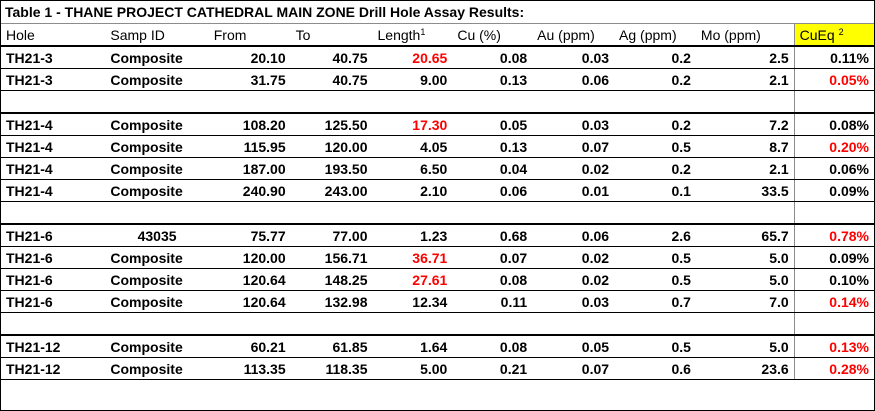  What do you see at coordinates (573, 279) in the screenshot?
I see `cell-au: 0.02` at bounding box center [573, 279].